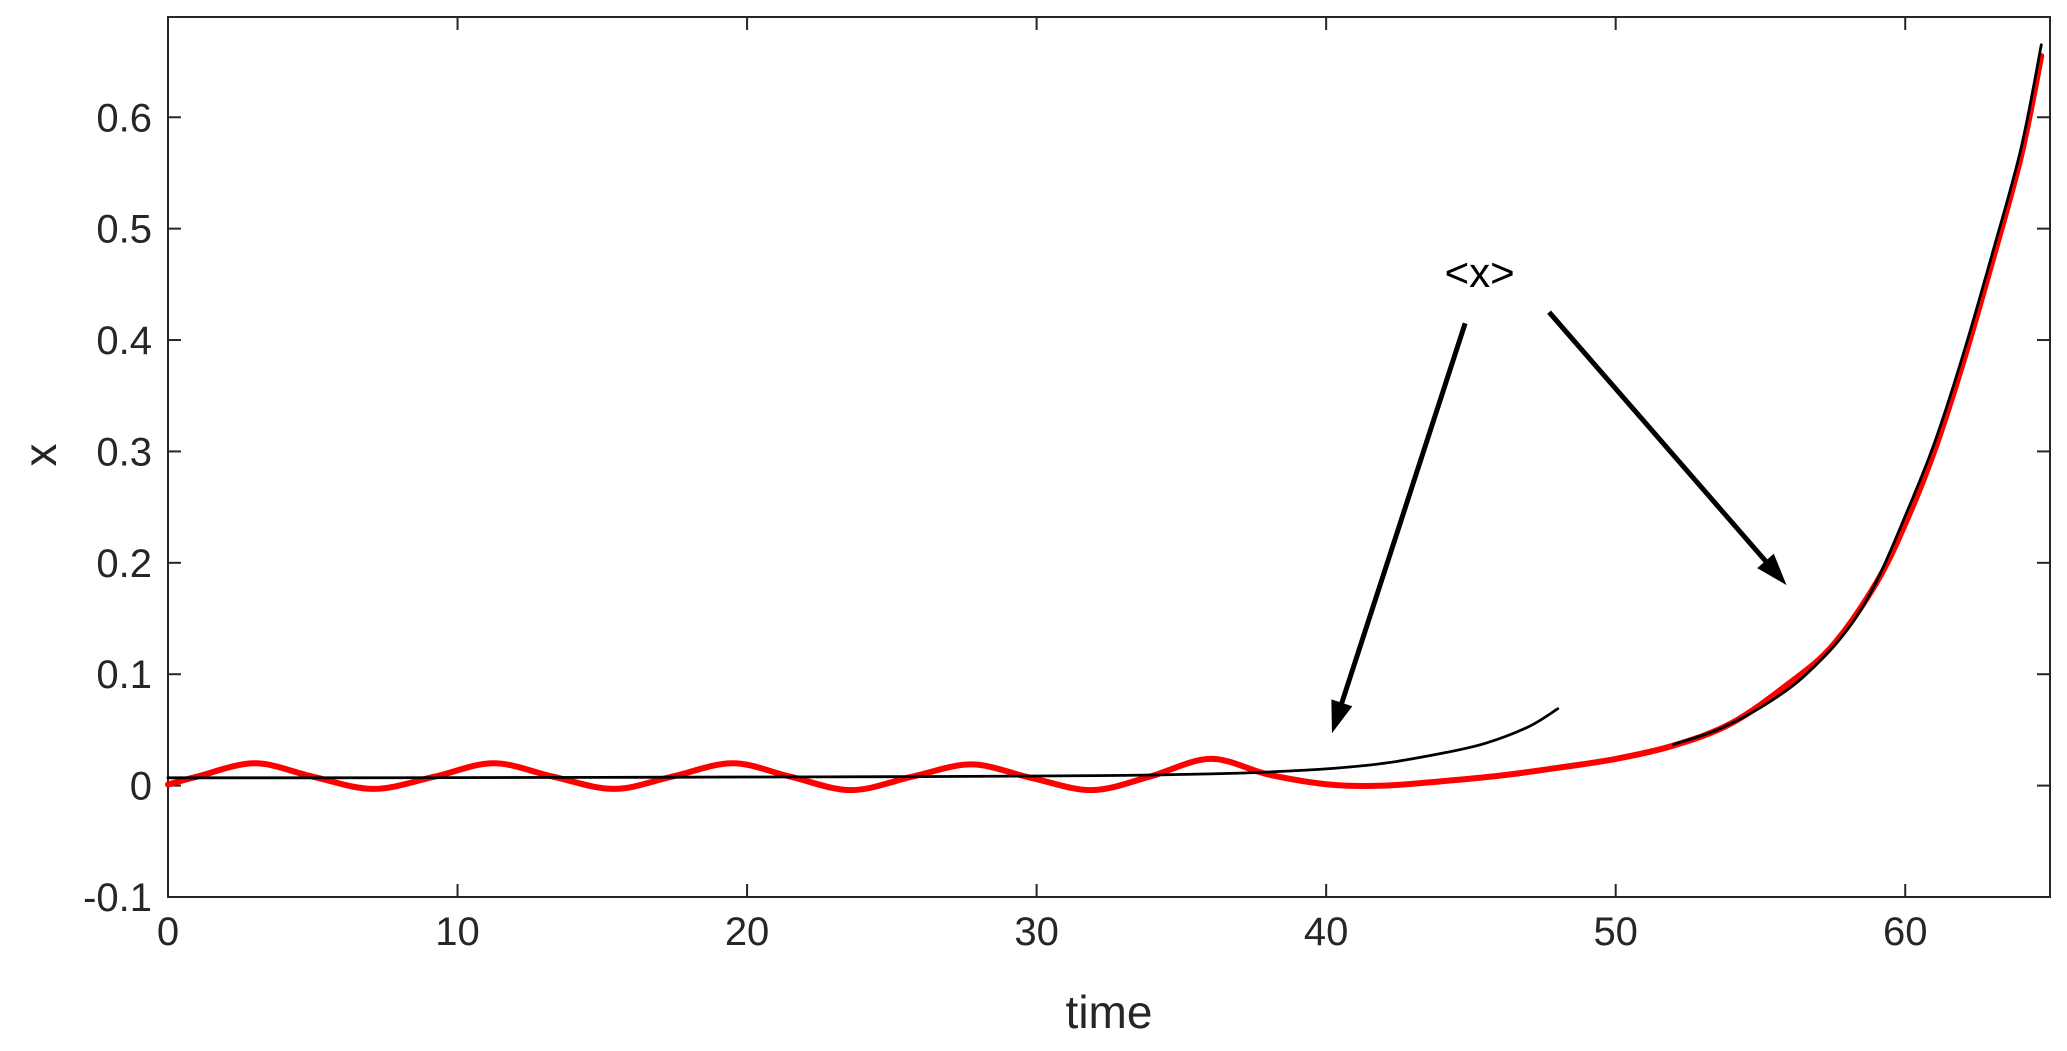 The height and width of the screenshot is (1051, 2067). What do you see at coordinates (124, 452) in the screenshot?
I see `y-tick-label: 0.3` at bounding box center [124, 452].